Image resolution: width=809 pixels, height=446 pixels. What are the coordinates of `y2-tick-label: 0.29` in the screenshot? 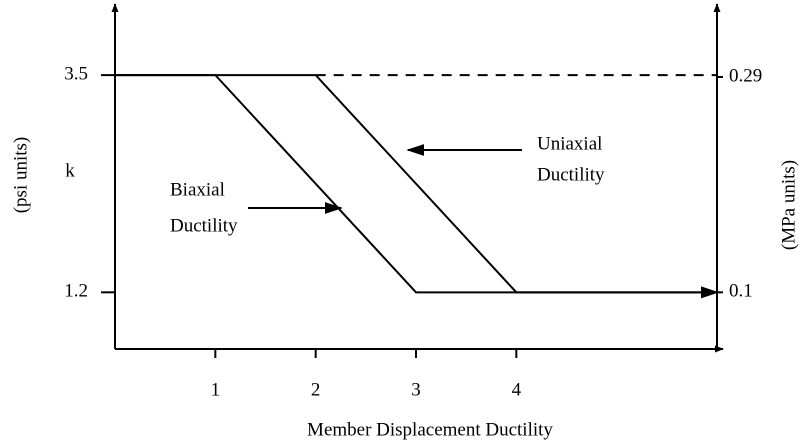 It's located at (745, 75).